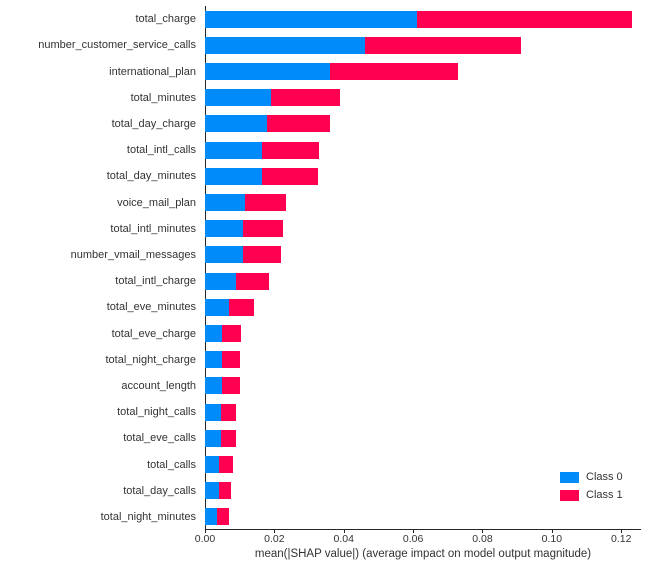  I want to click on category-label: voice_mail_plan, so click(156, 202).